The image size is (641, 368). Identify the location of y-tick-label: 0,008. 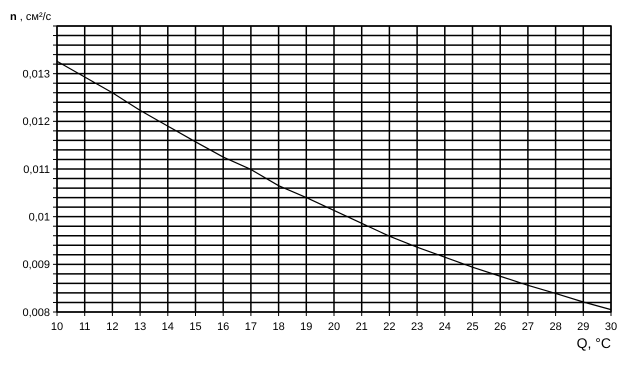
(36, 312).